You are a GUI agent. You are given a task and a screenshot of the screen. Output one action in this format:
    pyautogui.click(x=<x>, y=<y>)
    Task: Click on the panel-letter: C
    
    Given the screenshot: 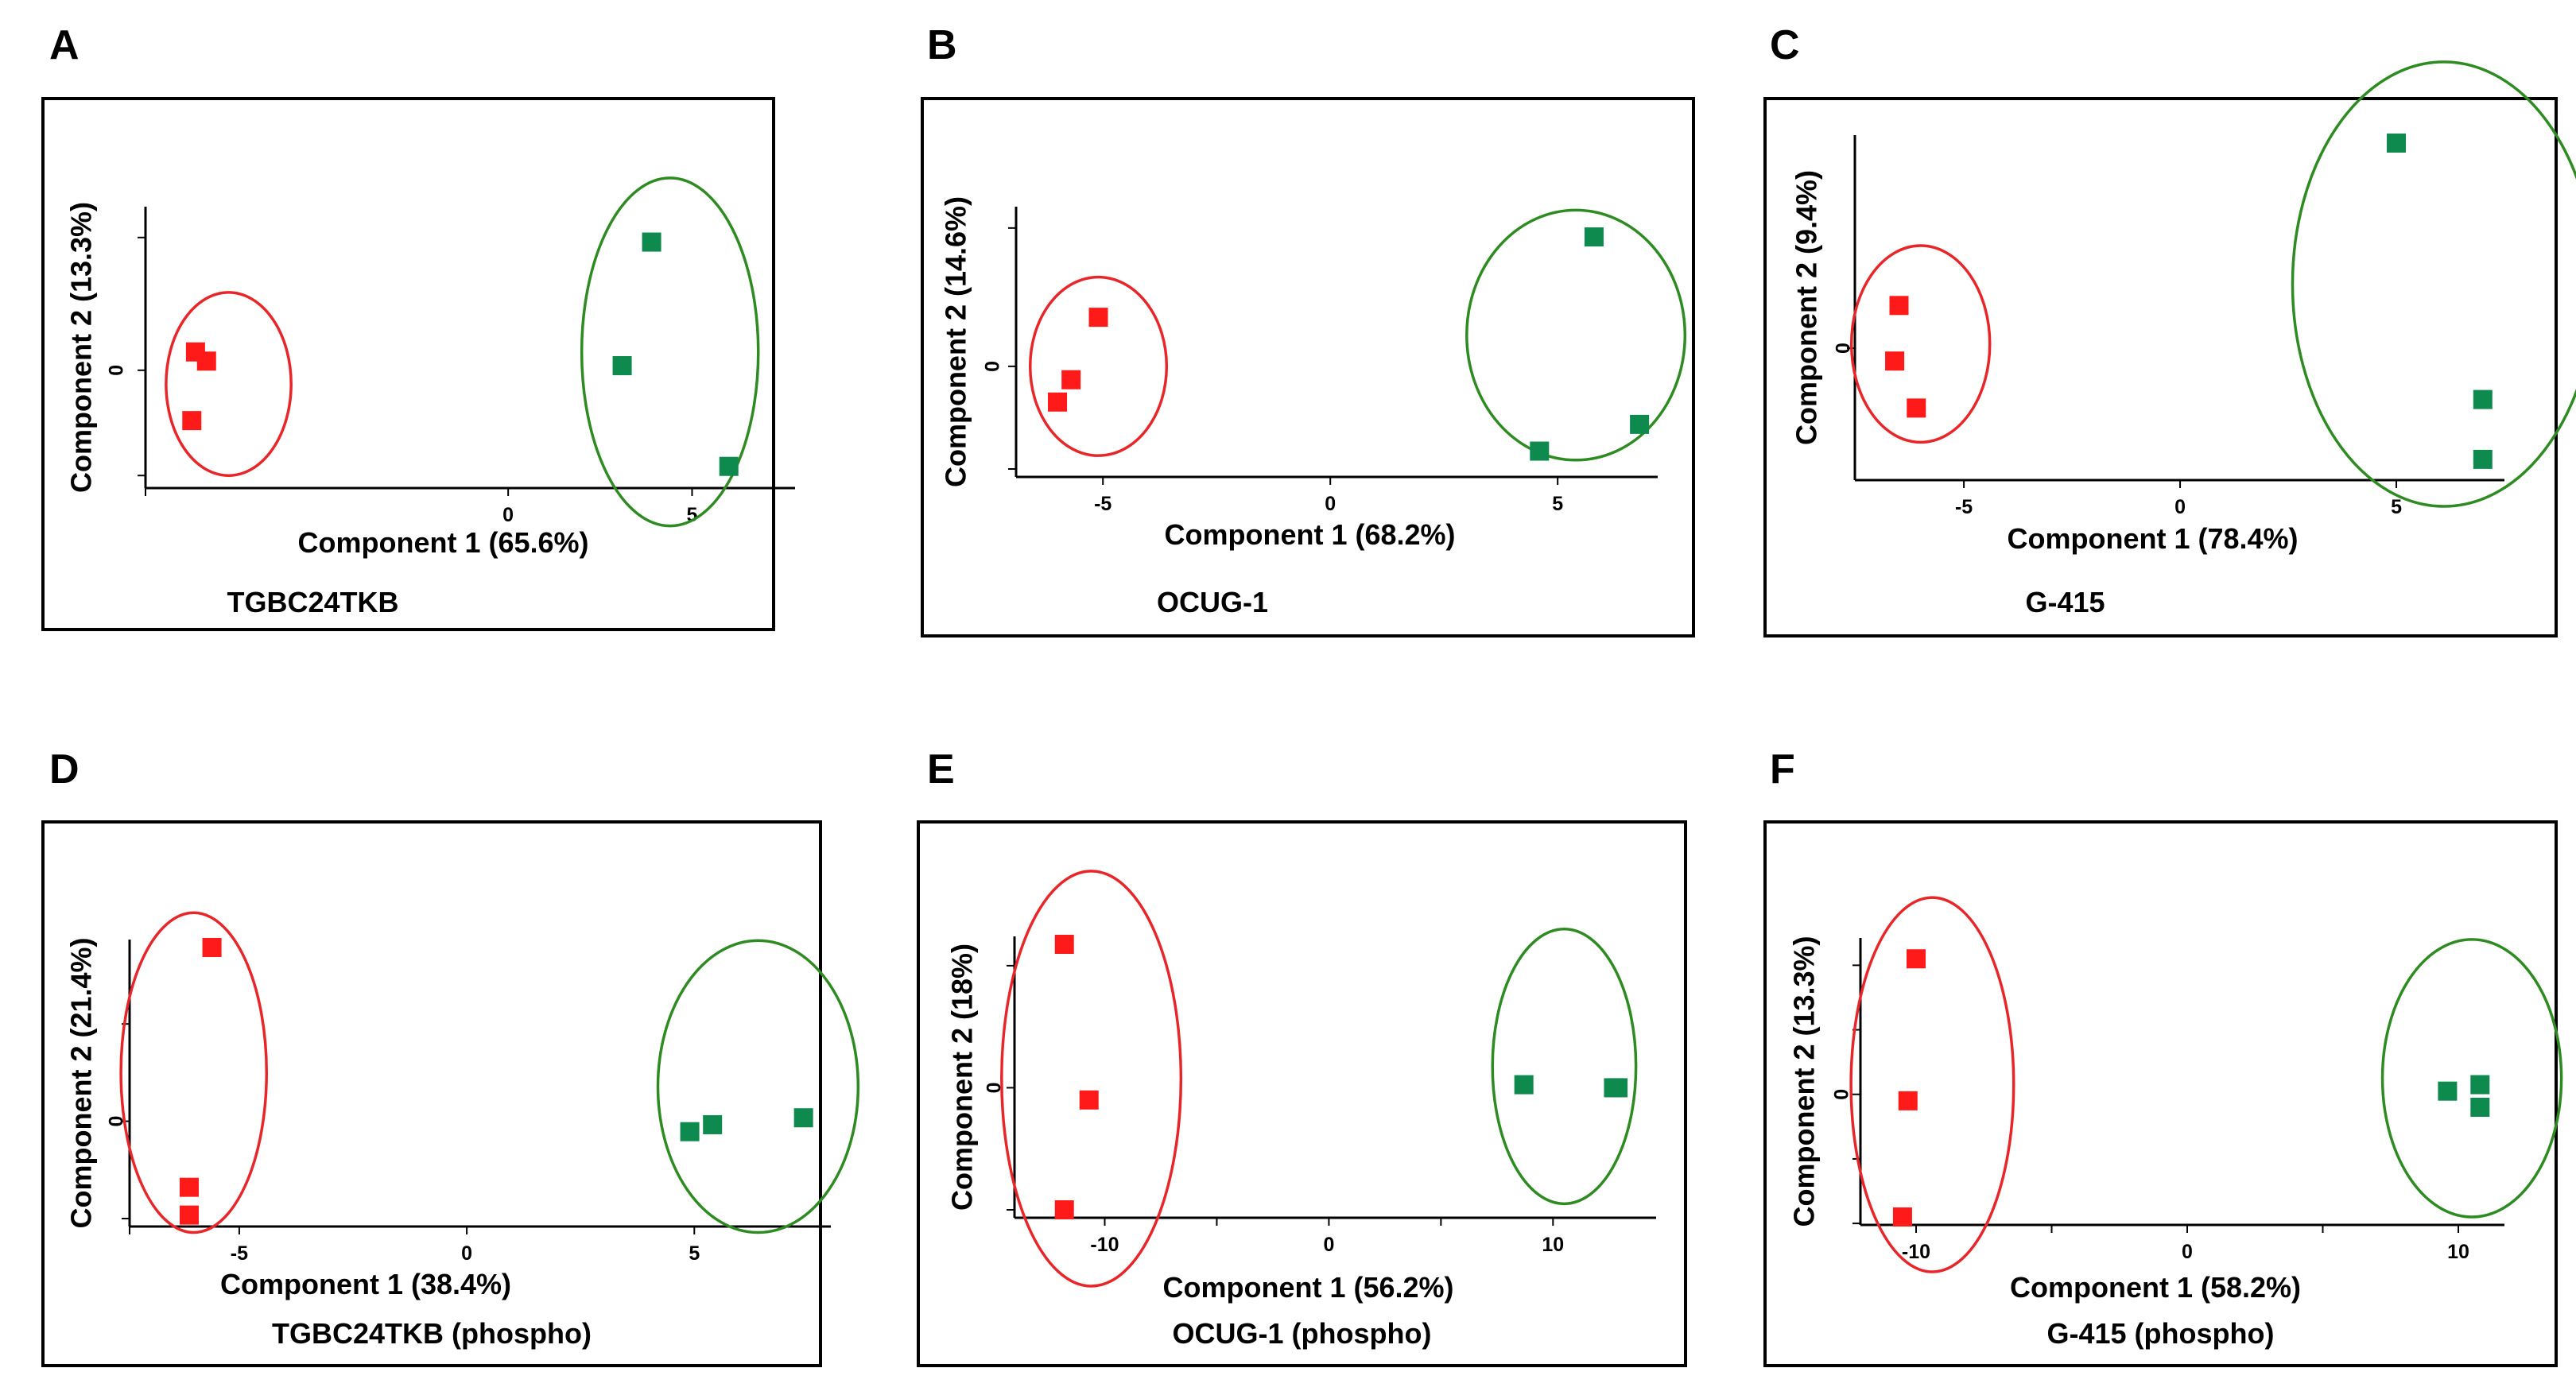 What is the action you would take?
    pyautogui.click(x=1785, y=45)
    